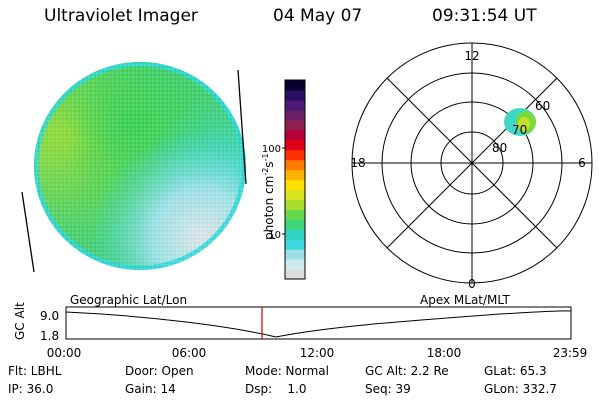 The image size is (600, 400). I want to click on colorbar-scale, so click(295, 180).